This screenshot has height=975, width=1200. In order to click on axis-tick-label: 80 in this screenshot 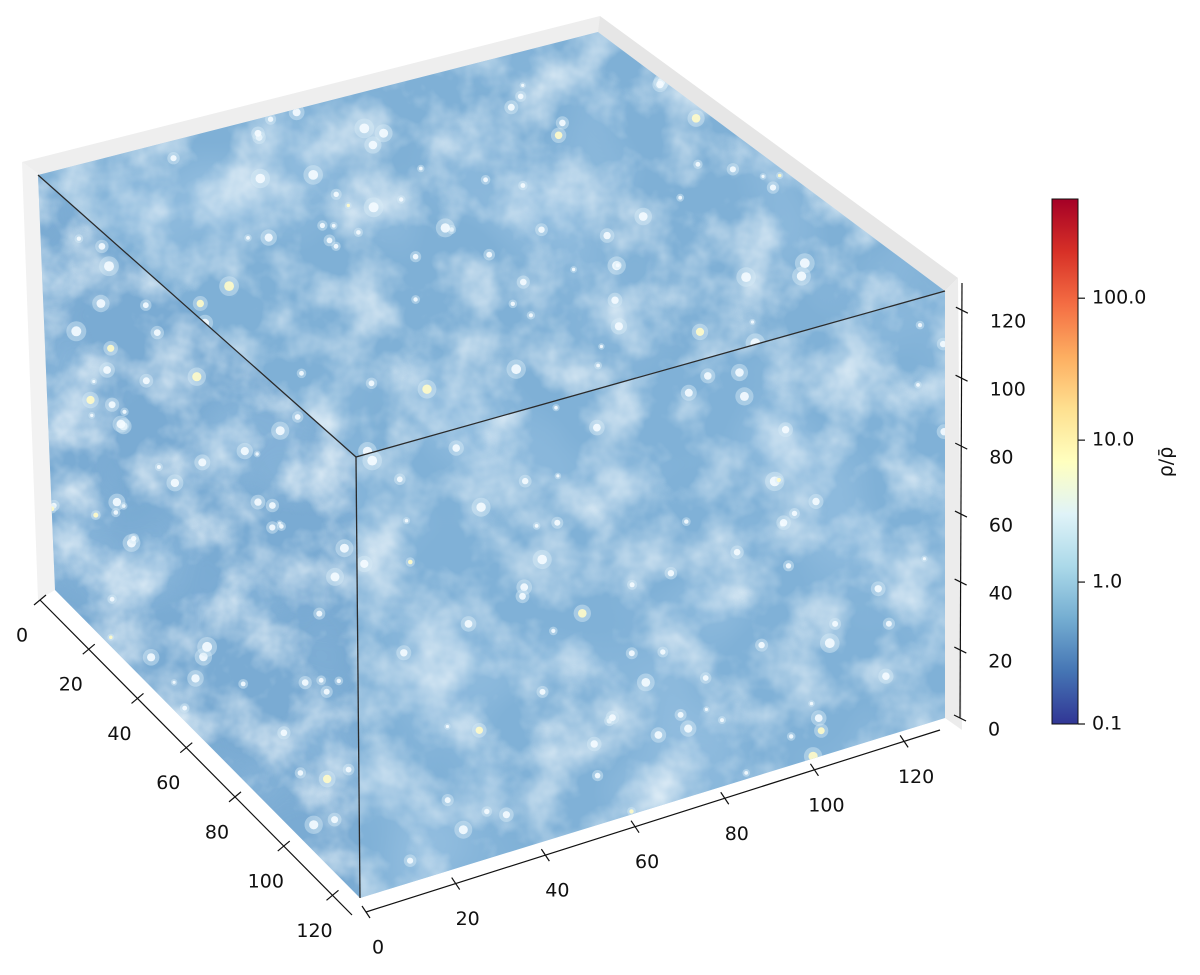, I will do `click(217, 832)`.